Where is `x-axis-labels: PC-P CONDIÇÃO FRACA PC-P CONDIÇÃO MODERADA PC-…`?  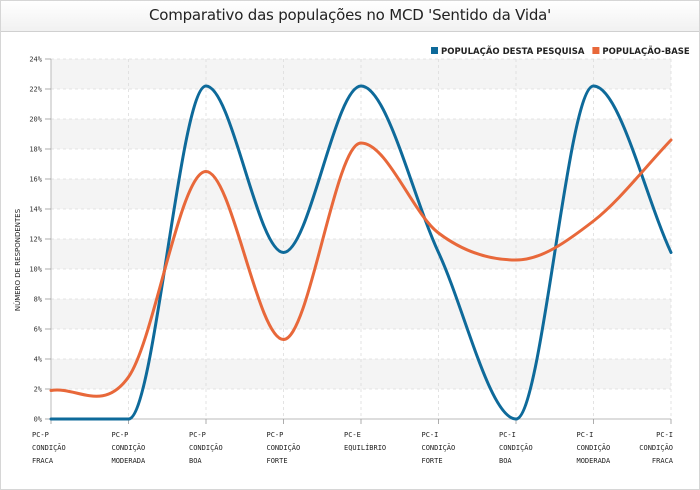
x-axis-labels: PC-P CONDIÇÃO FRACA PC-P CONDIÇÃO MODERADA PC-… is located at coordinates (353, 442).